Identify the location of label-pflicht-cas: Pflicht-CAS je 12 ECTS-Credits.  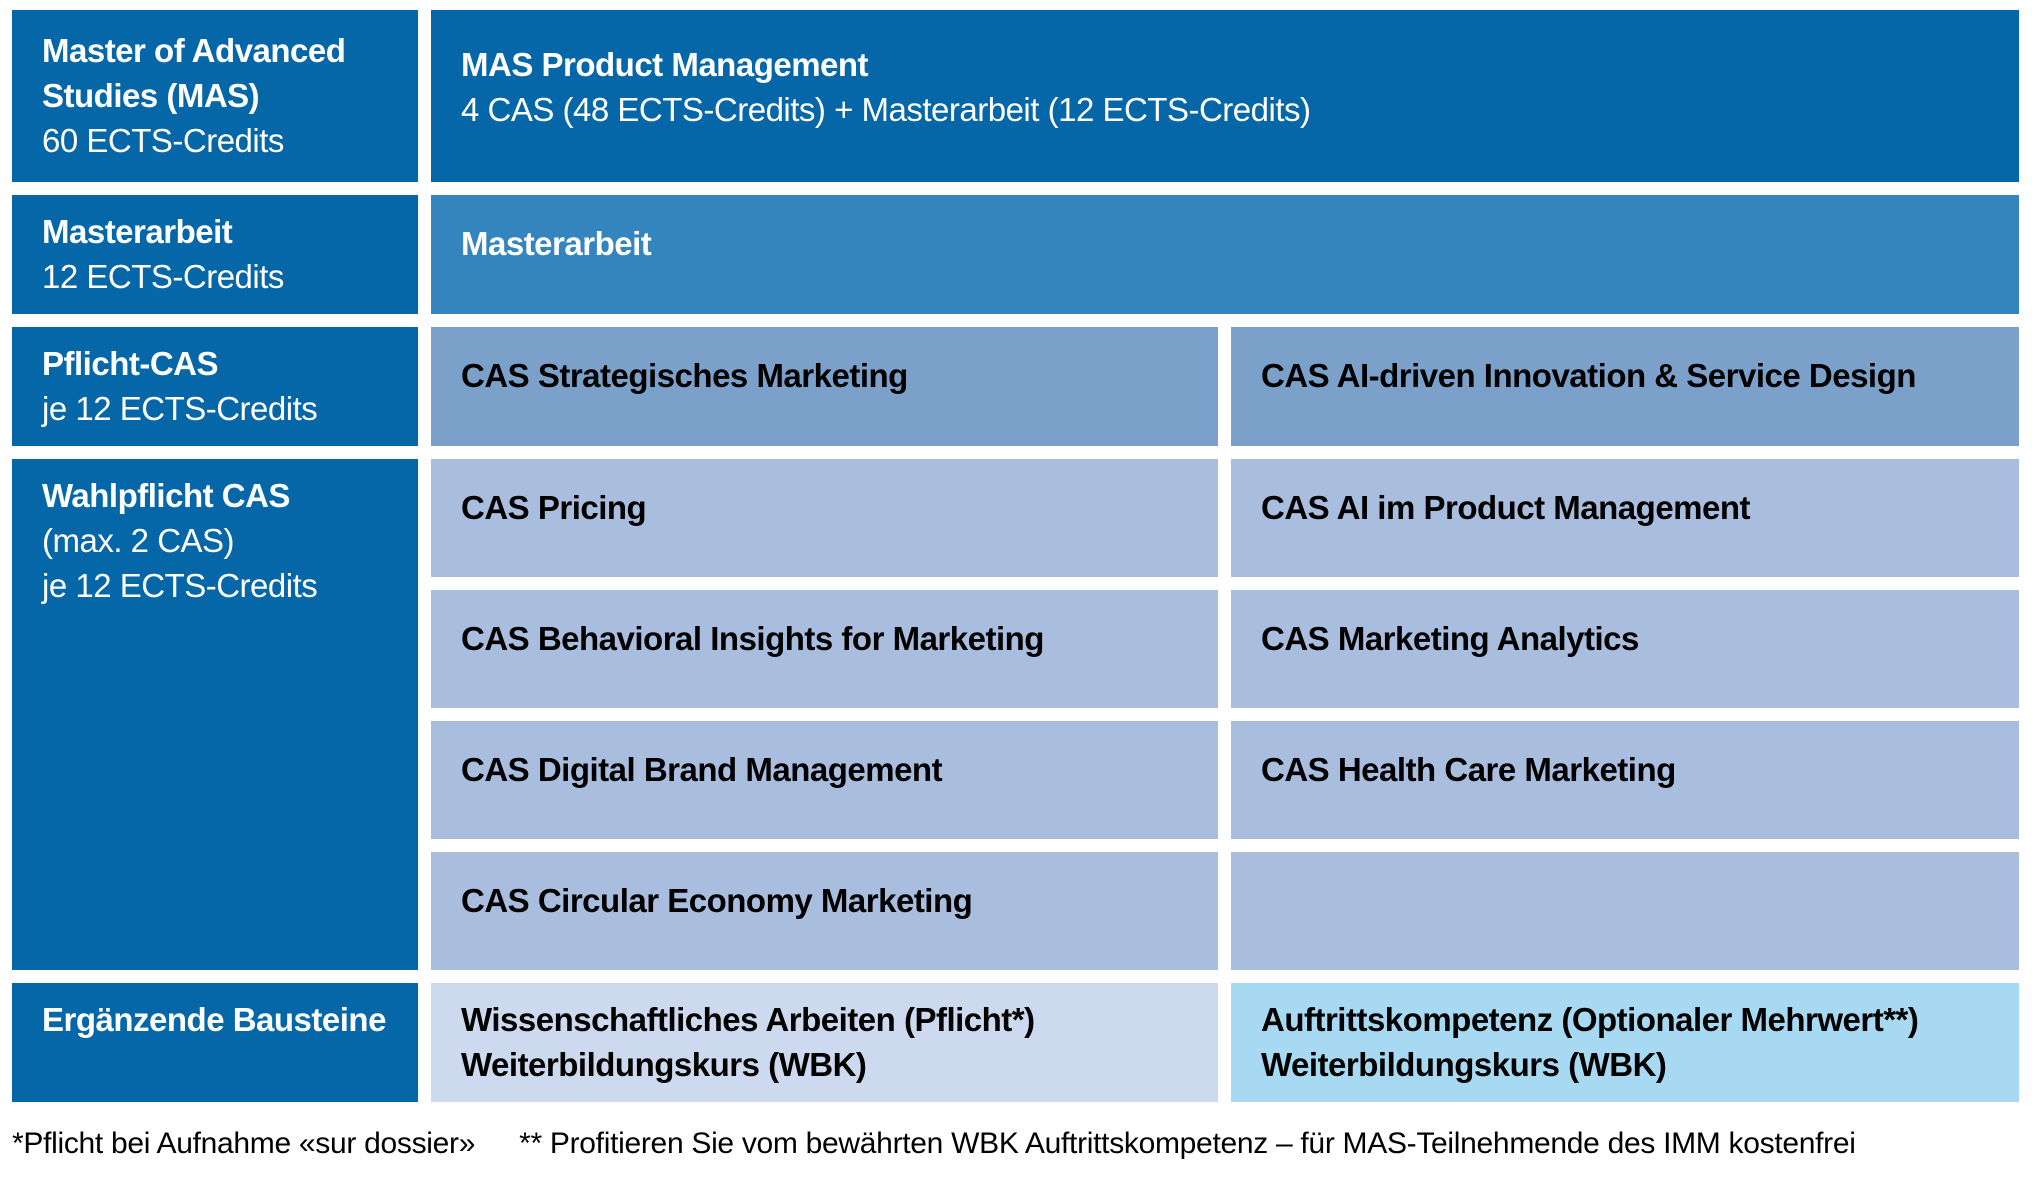
(215, 386).